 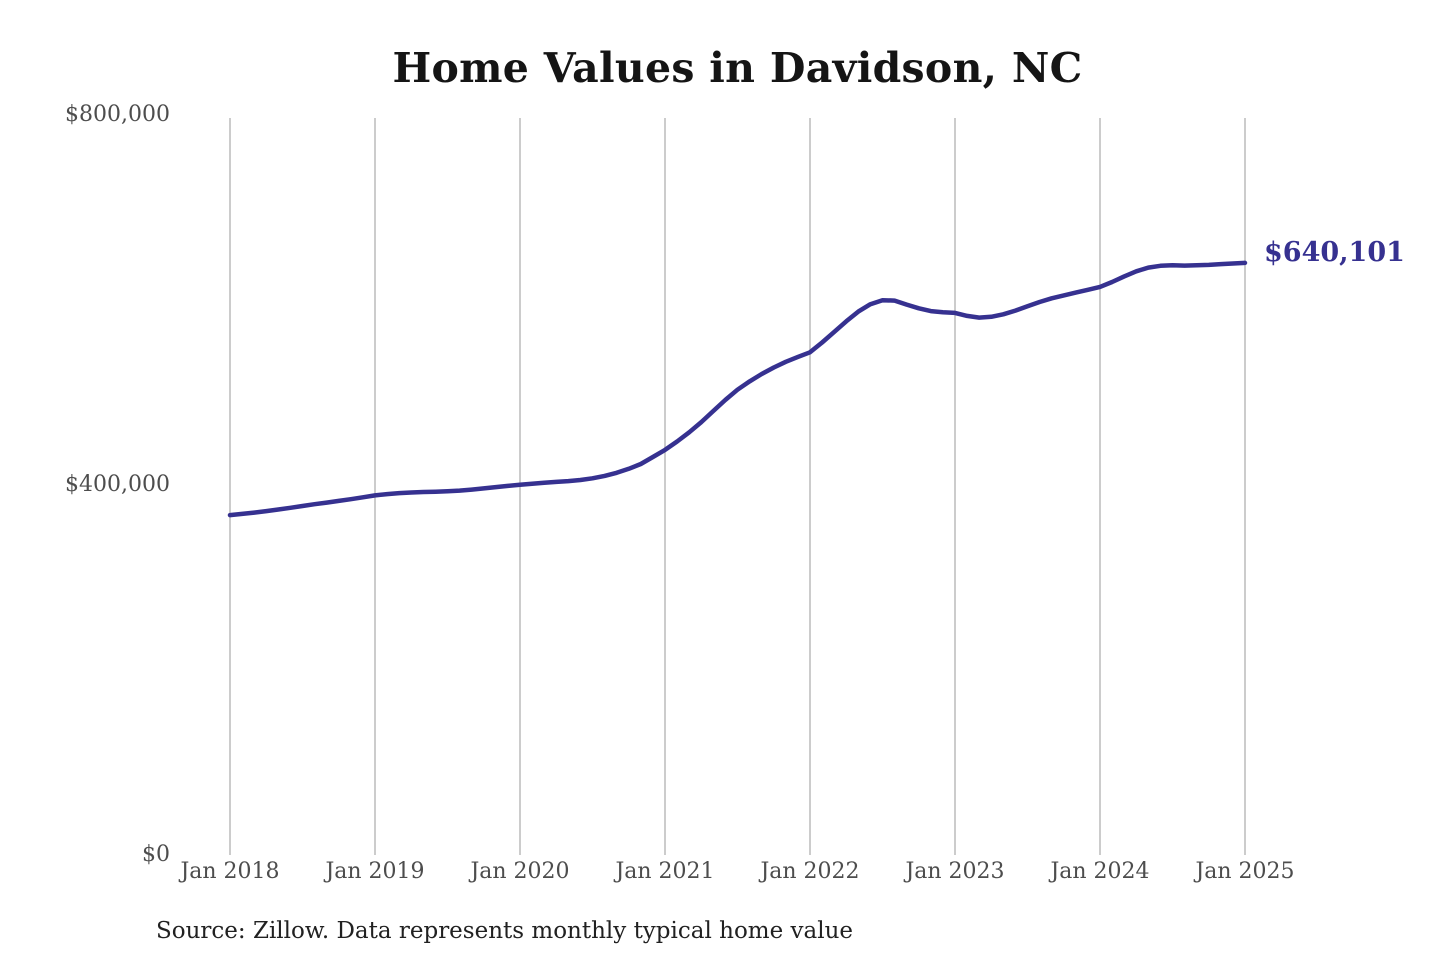 I want to click on chart-title: Home Values in Davidson, NC, so click(x=737, y=68).